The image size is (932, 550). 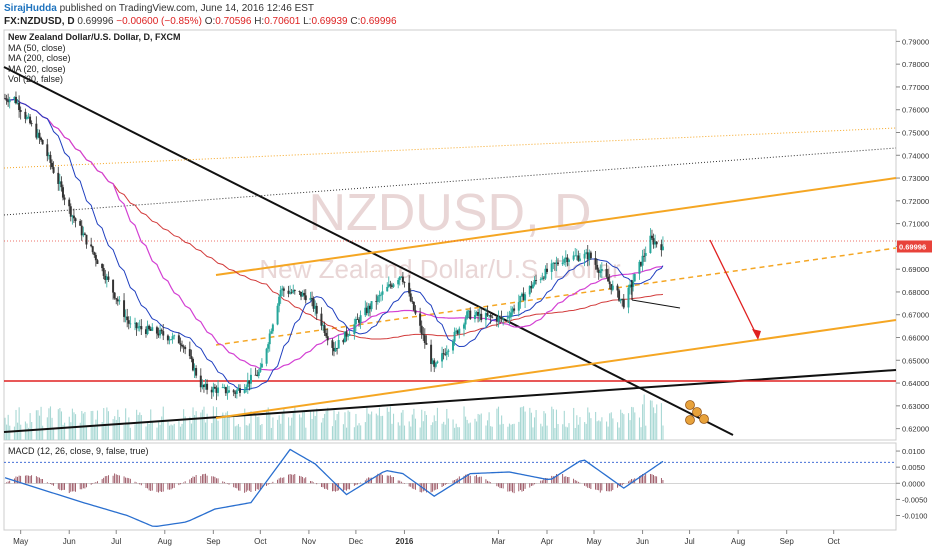 I want to click on last-price: 0.69996, so click(x=95, y=21).